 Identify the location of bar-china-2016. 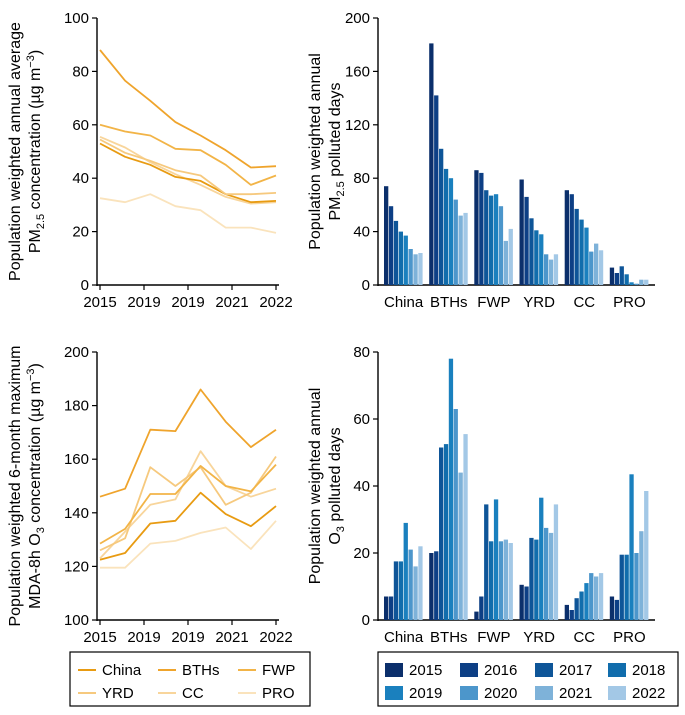
(391, 608).